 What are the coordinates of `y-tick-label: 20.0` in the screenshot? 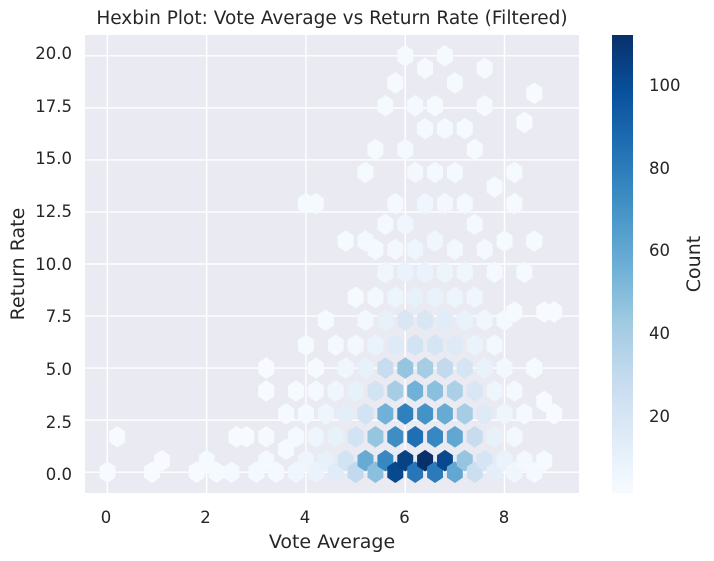 It's located at (53, 53).